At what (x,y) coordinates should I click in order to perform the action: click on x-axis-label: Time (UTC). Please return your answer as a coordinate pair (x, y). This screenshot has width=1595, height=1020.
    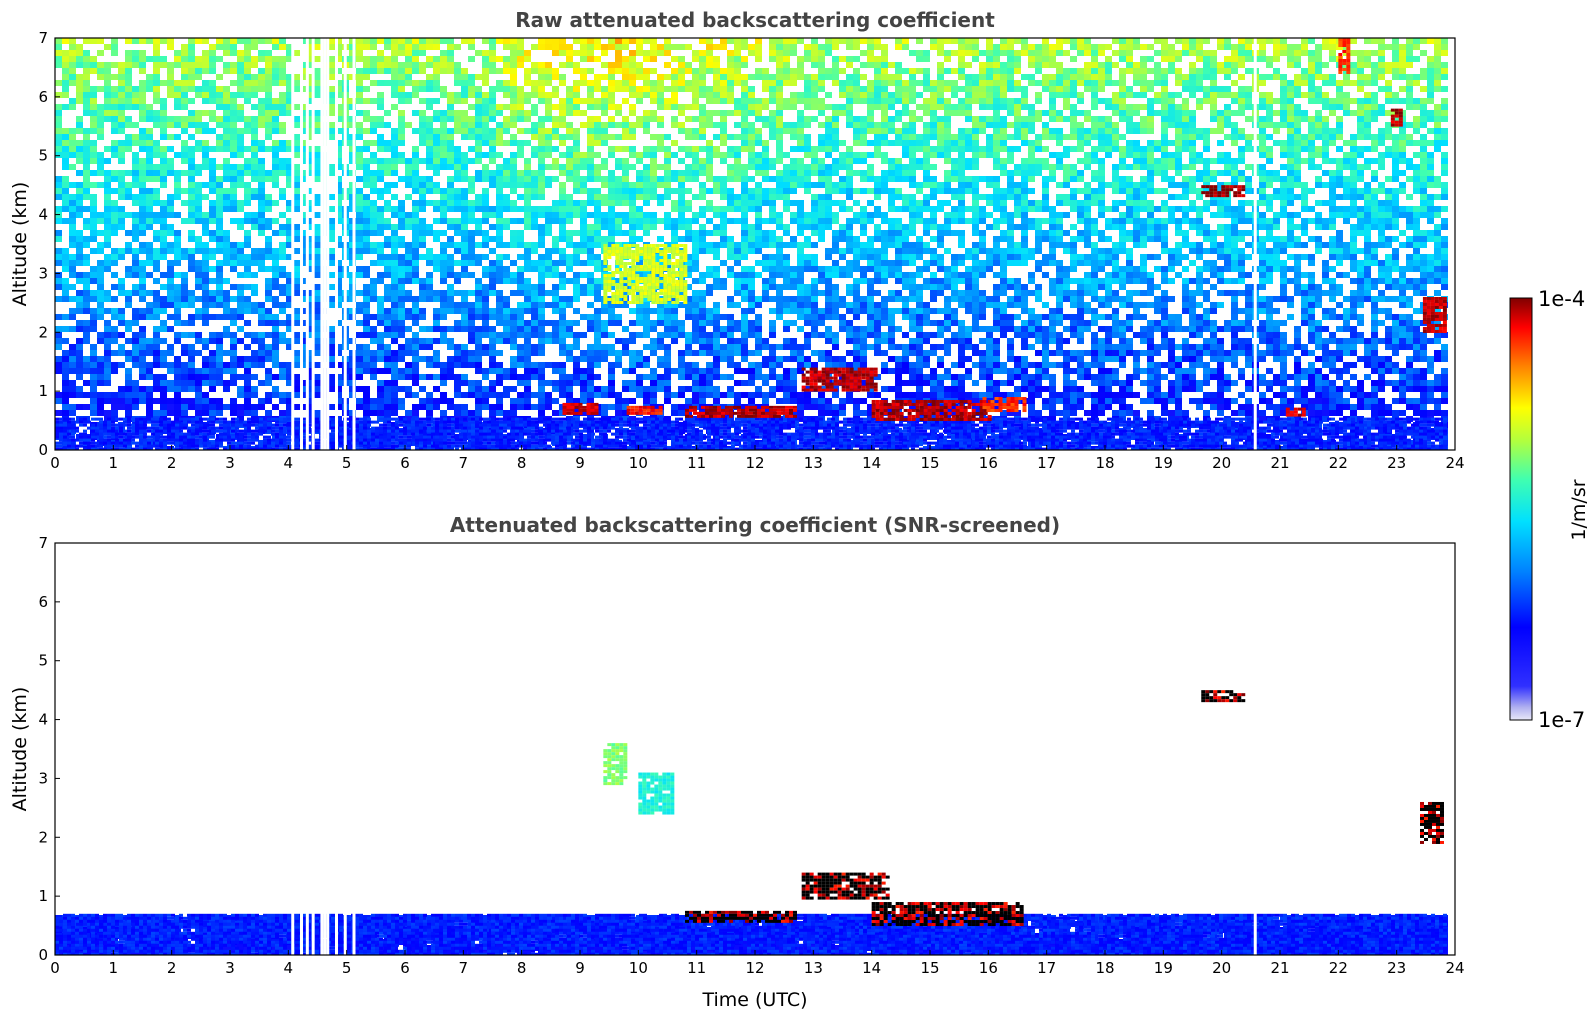
    Looking at the image, I should click on (754, 1000).